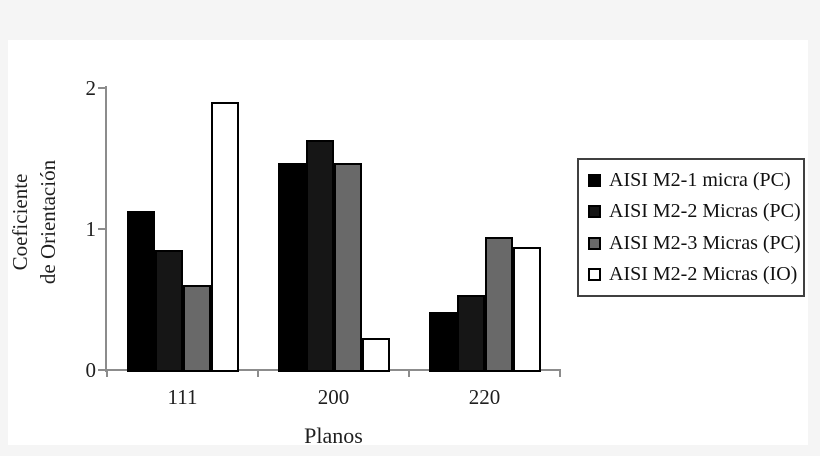  I want to click on legend-item: AISI M2-3 Micras (PC), so click(695, 243).